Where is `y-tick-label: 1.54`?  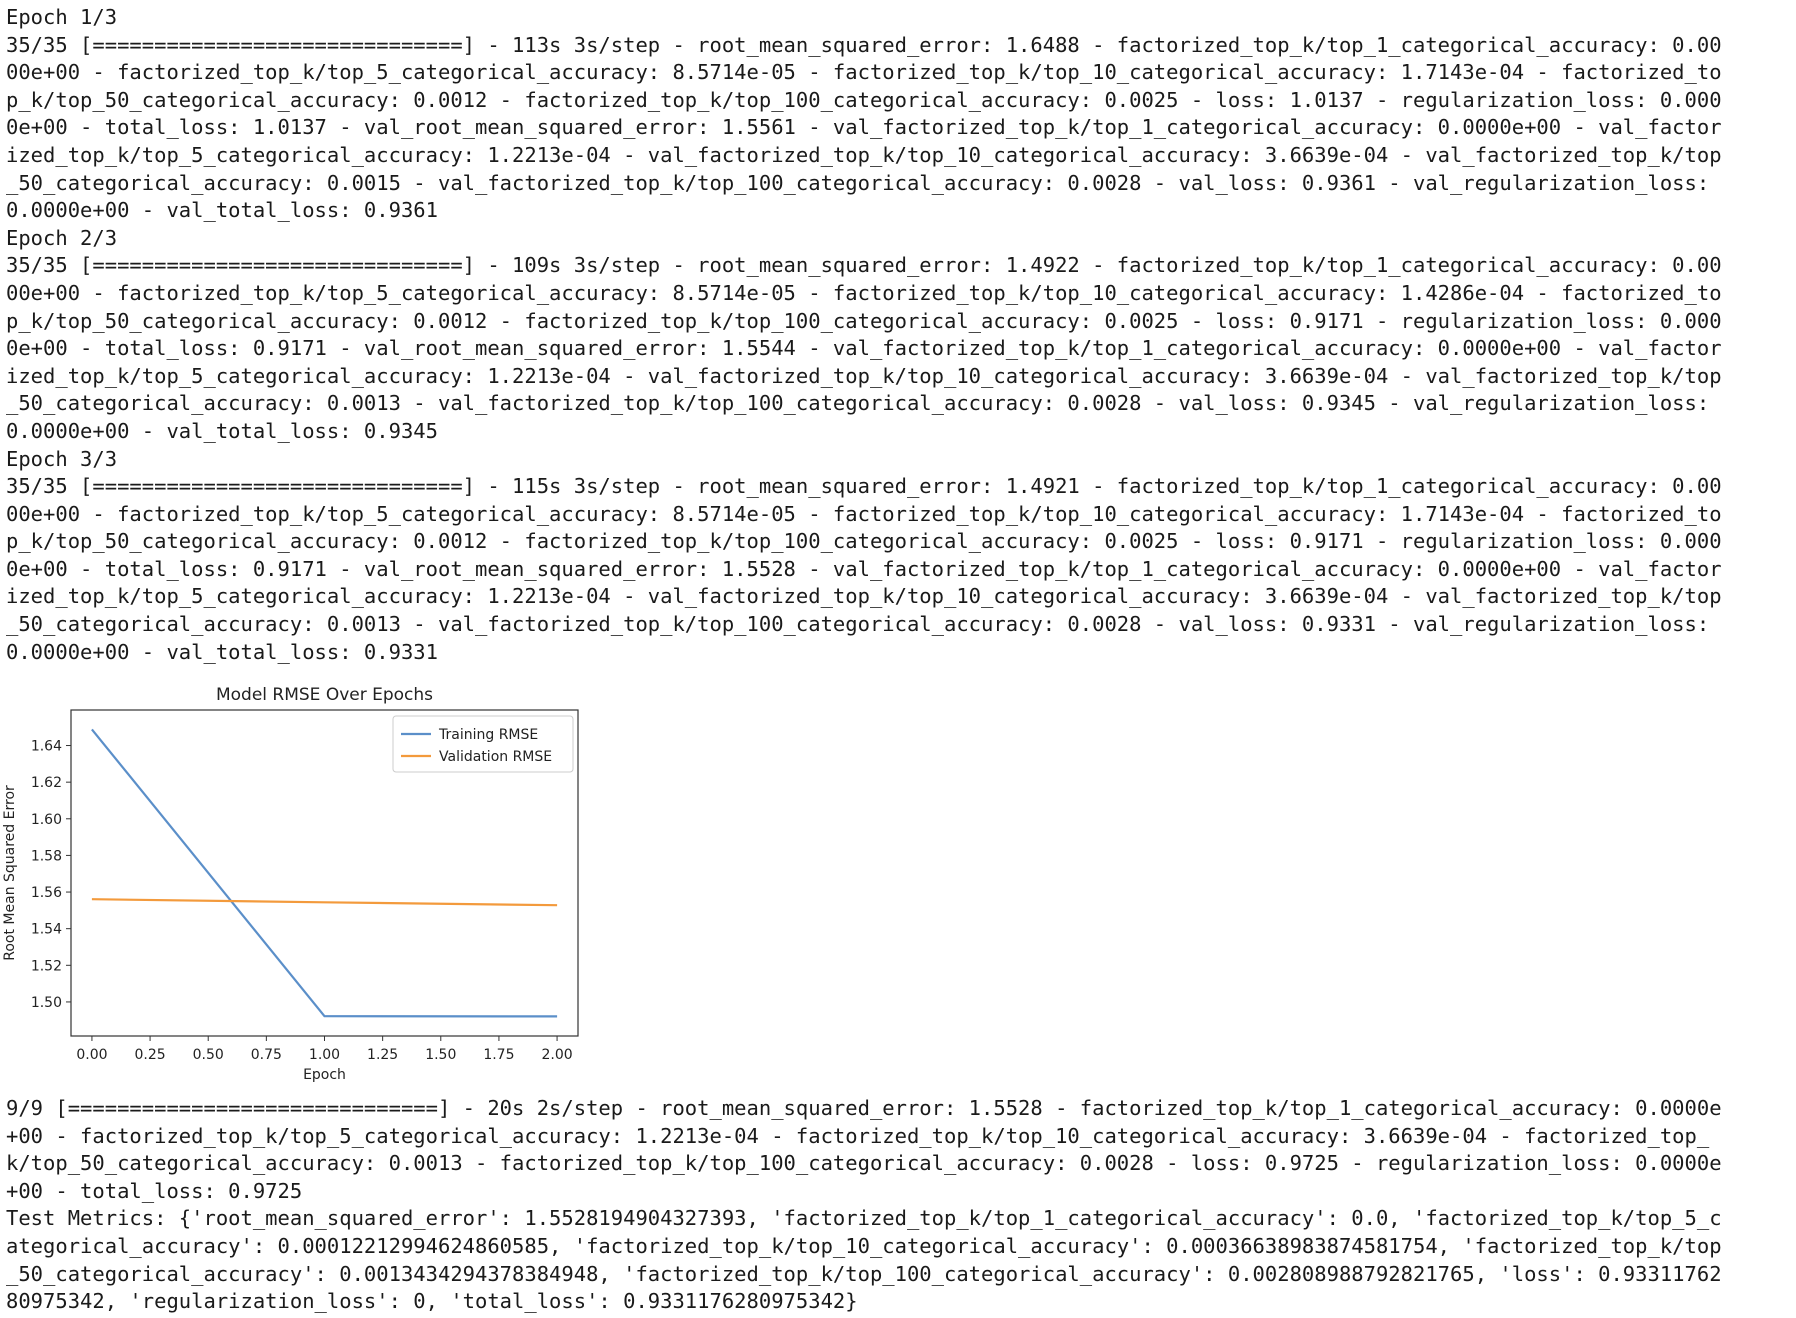 y-tick-label: 1.54 is located at coordinates (46, 930).